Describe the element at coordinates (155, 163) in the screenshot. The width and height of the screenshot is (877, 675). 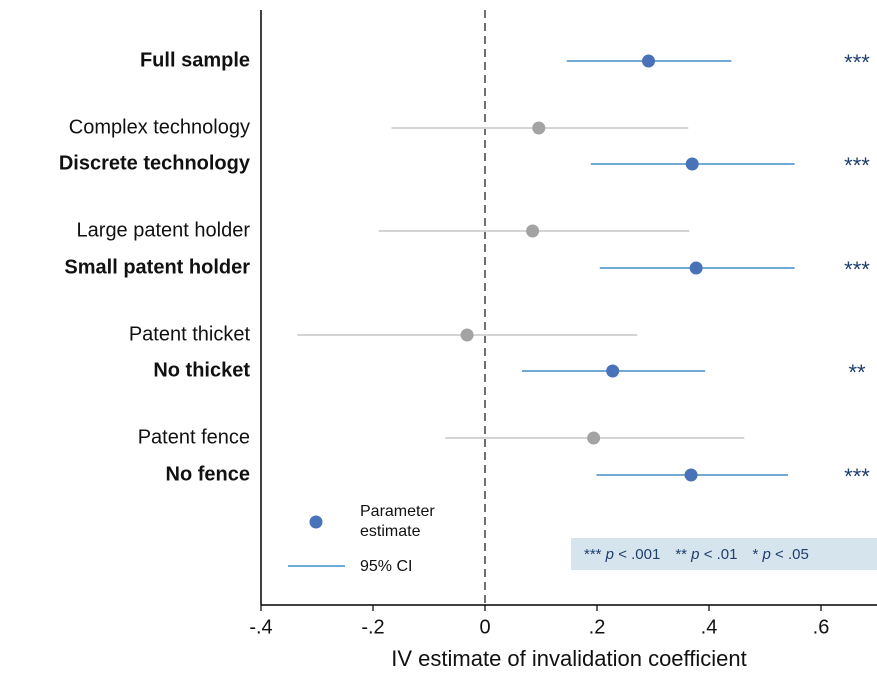
I see `row-label: Discrete technology` at that location.